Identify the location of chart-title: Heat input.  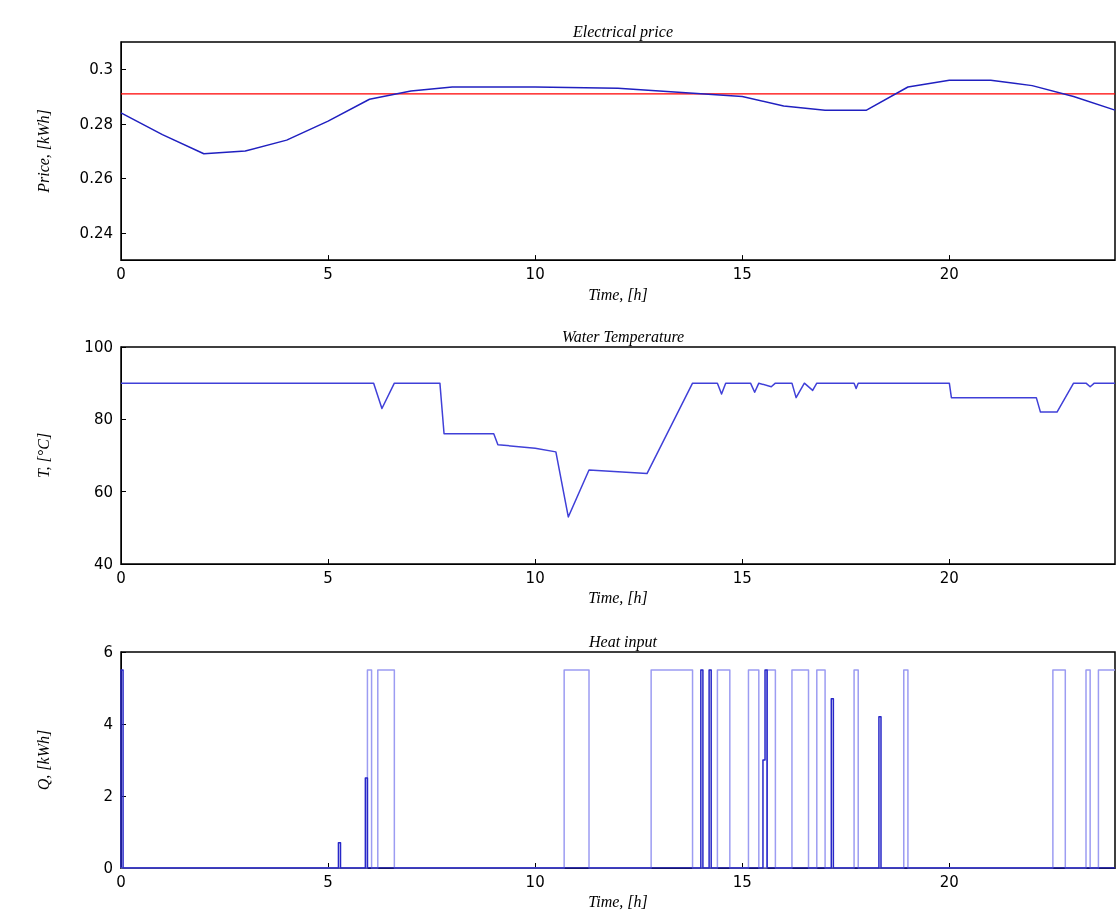
(623, 641).